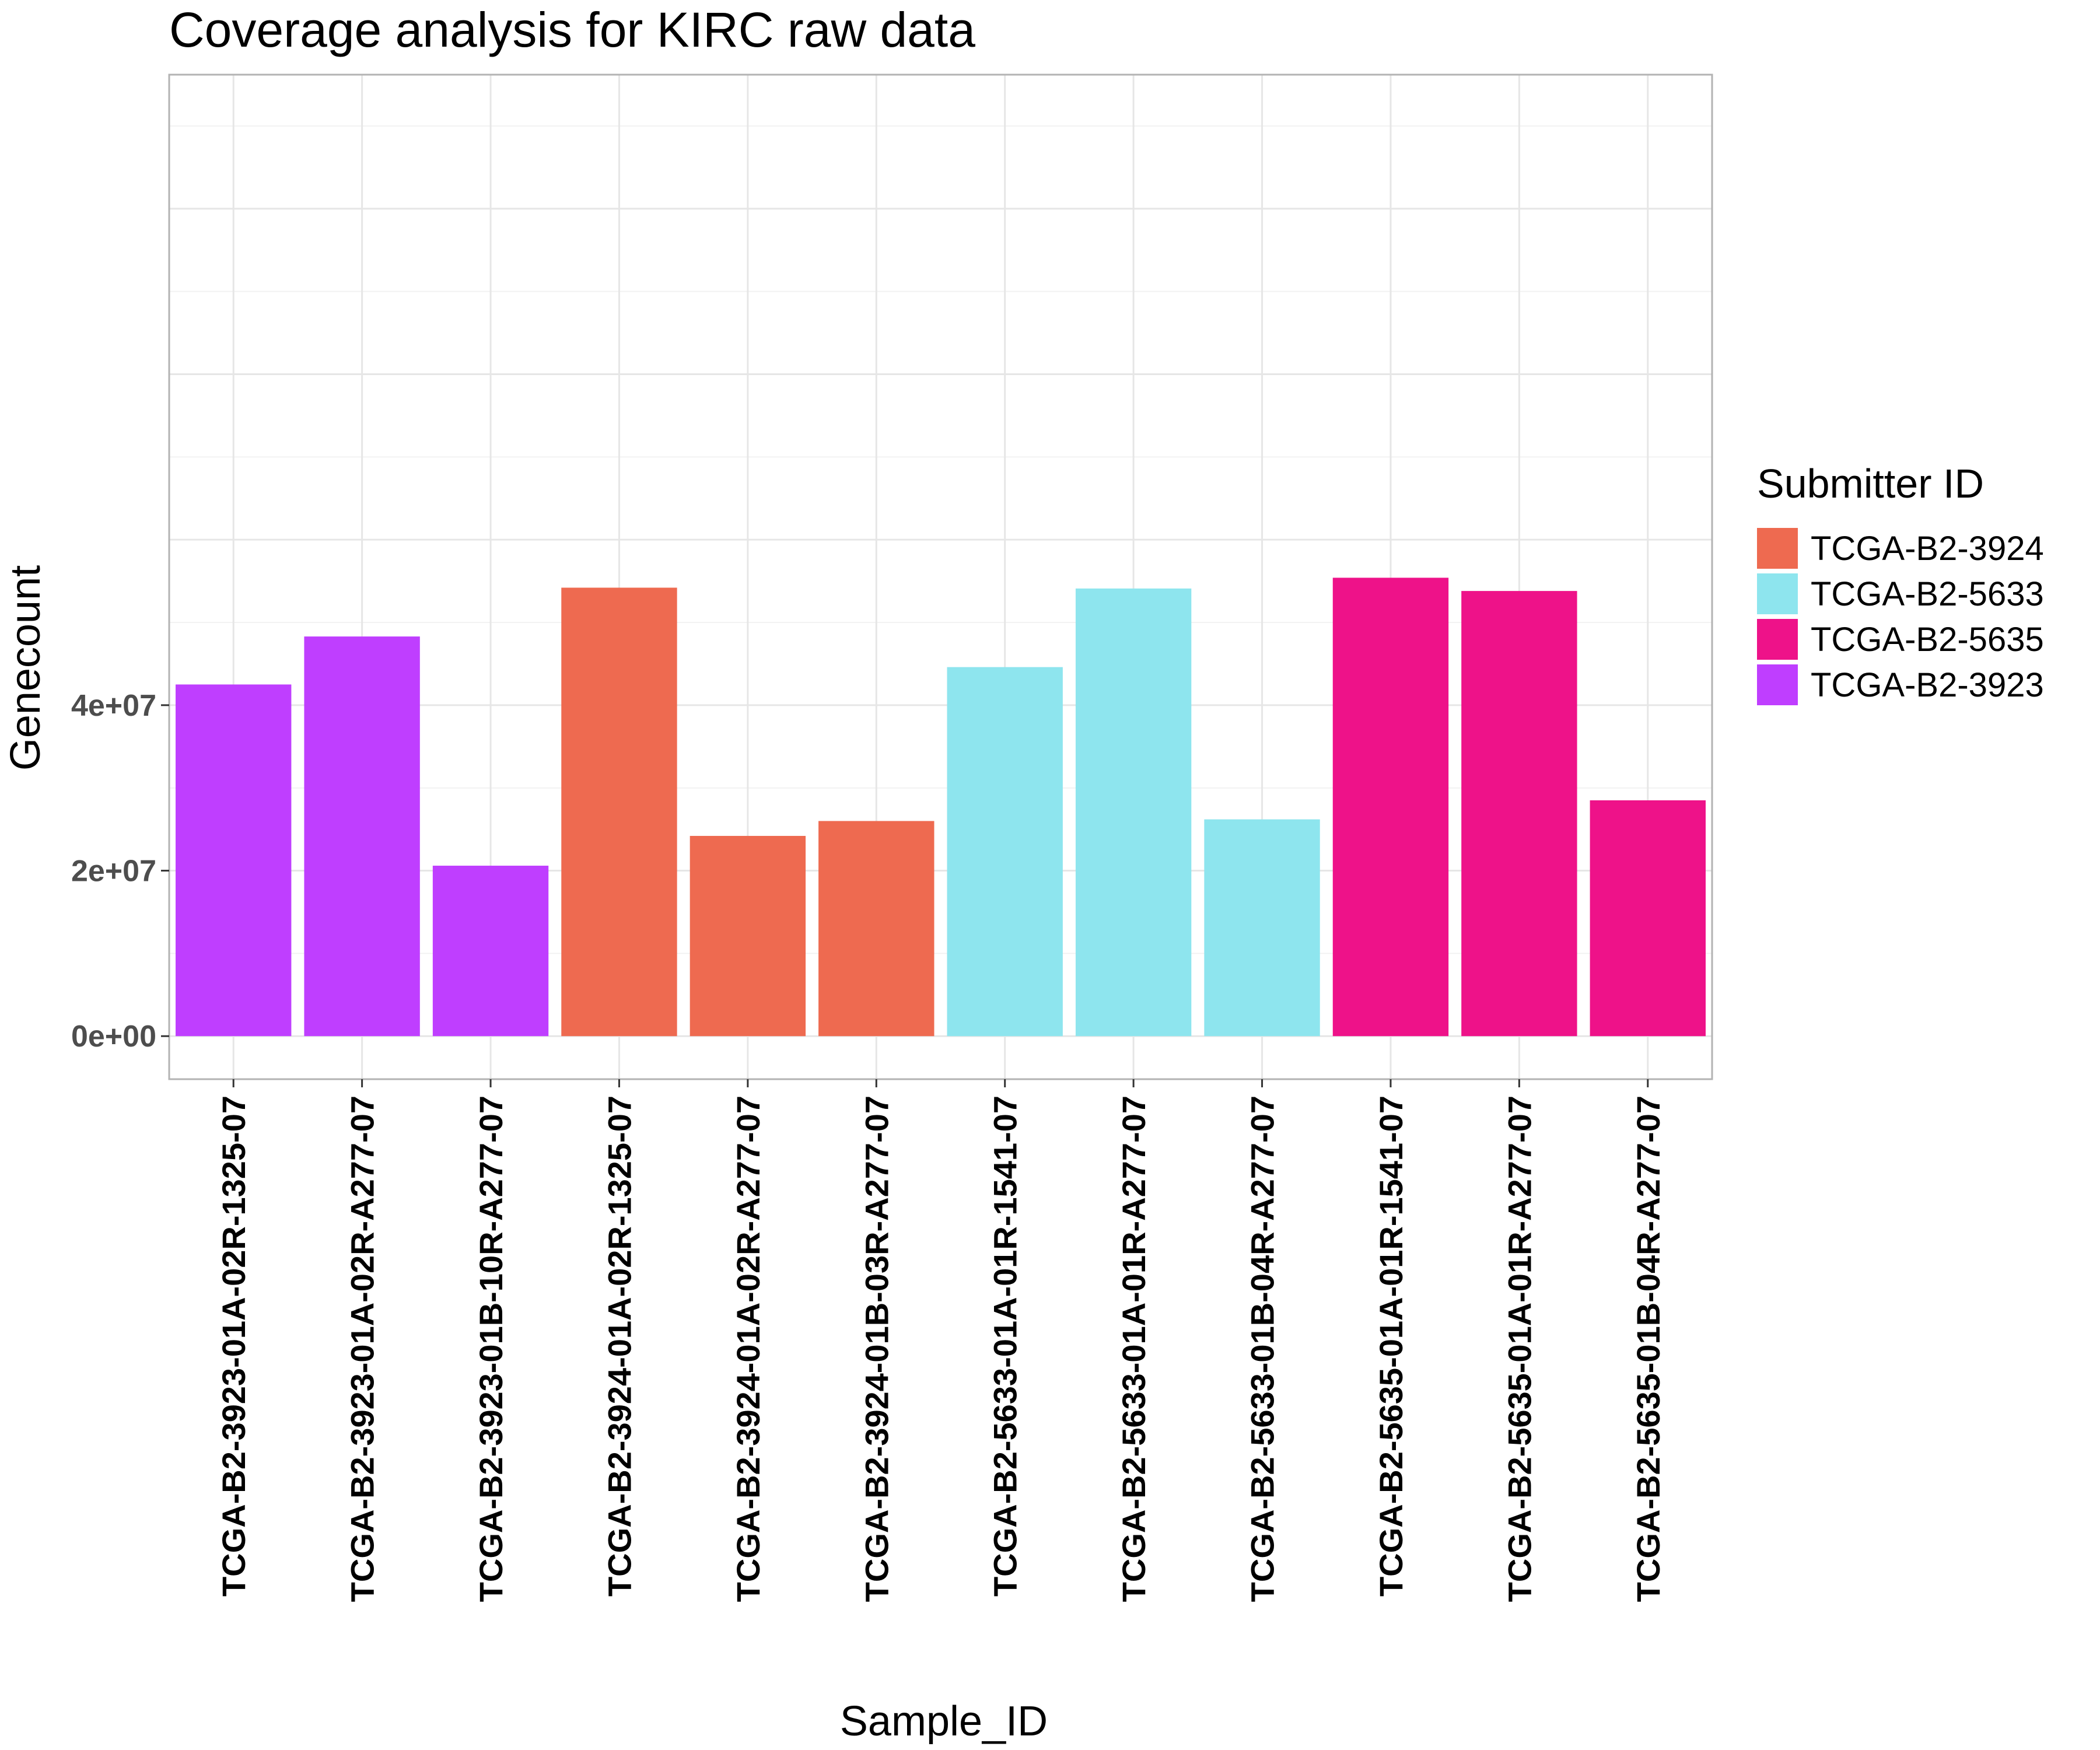 The height and width of the screenshot is (1750, 2100). I want to click on x-tick-label: TCGA-B2-5633-01A-01R-A277-07, so click(1133, 1349).